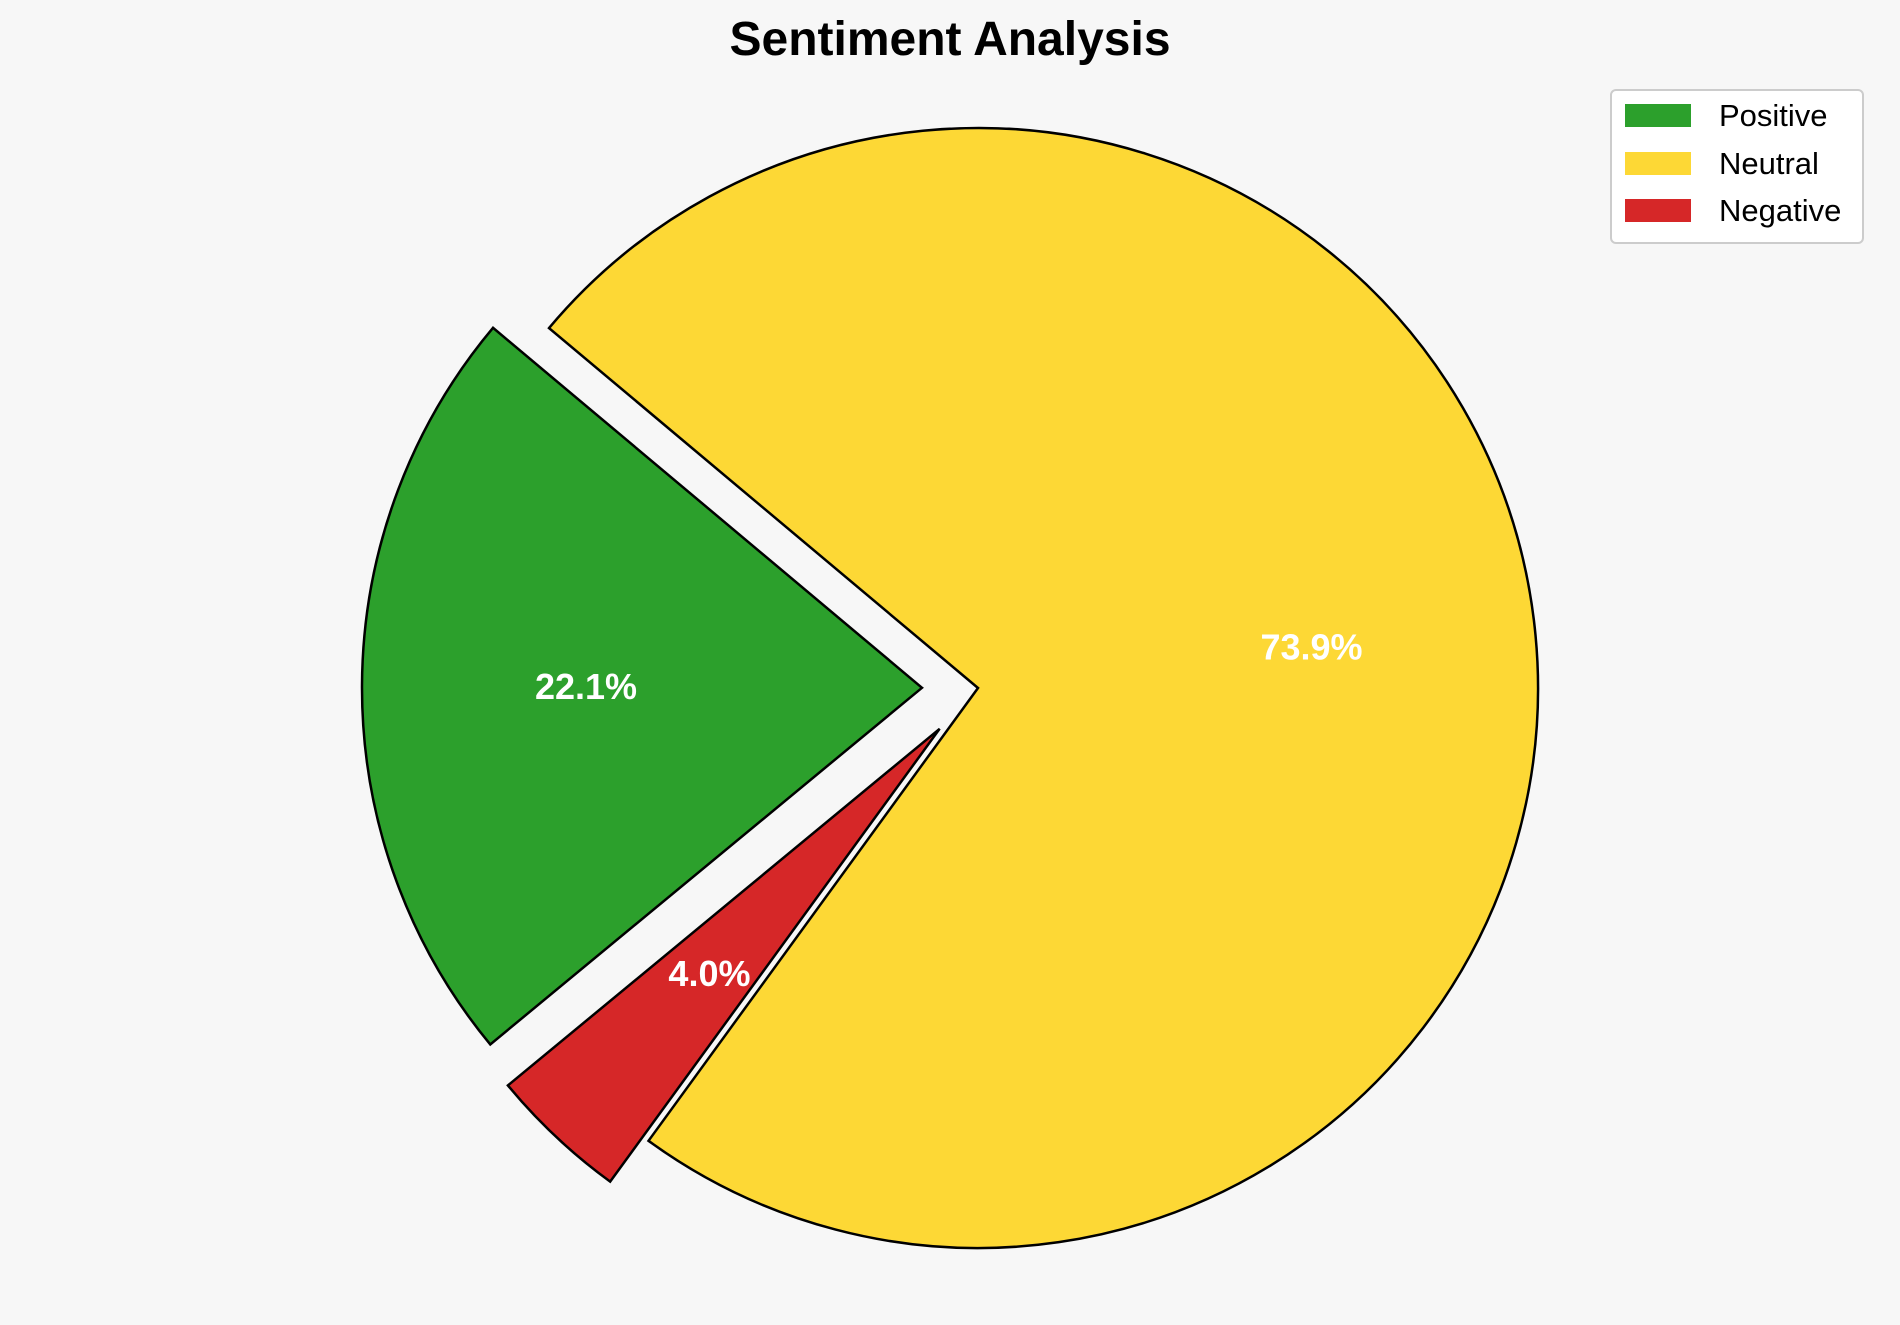 The width and height of the screenshot is (1900, 1325). I want to click on pie-label-positive: 22.1%, so click(586, 686).